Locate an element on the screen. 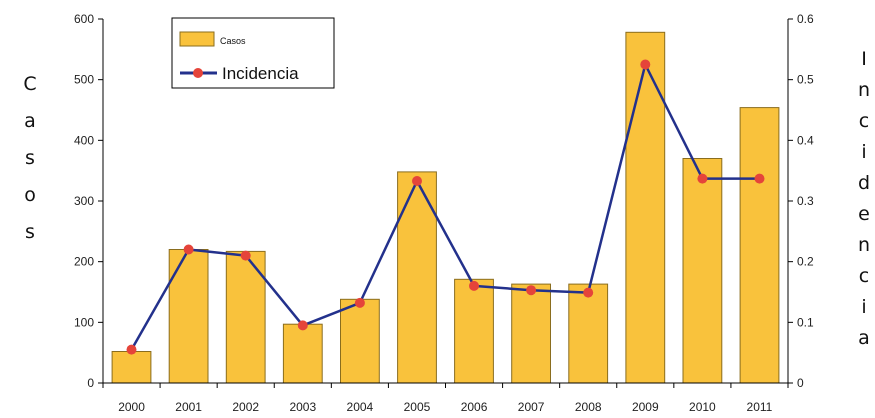 The width and height of the screenshot is (875, 418). y-tick-label-left: 200 is located at coordinates (84, 262).